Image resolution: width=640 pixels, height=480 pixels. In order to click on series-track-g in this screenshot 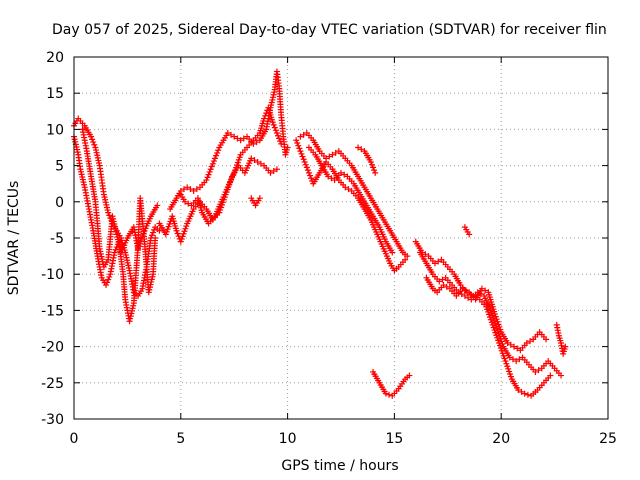, I will do `click(255, 202)`.